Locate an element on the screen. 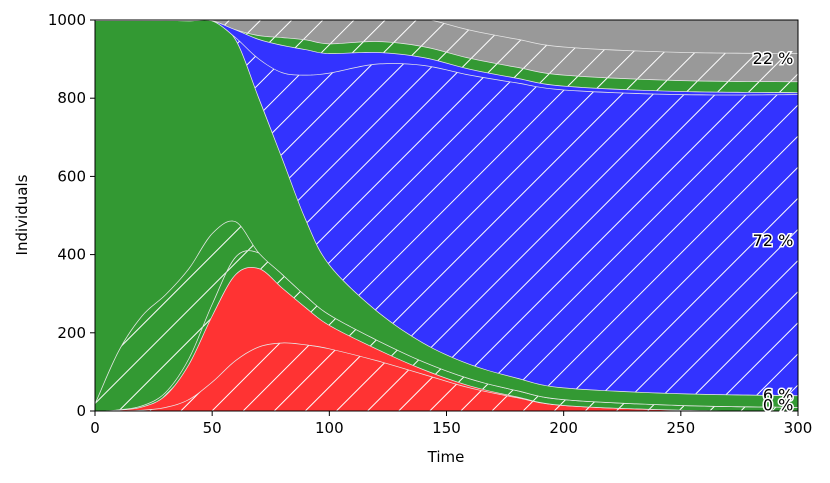  y-tick-label: 1000 is located at coordinates (67, 20).